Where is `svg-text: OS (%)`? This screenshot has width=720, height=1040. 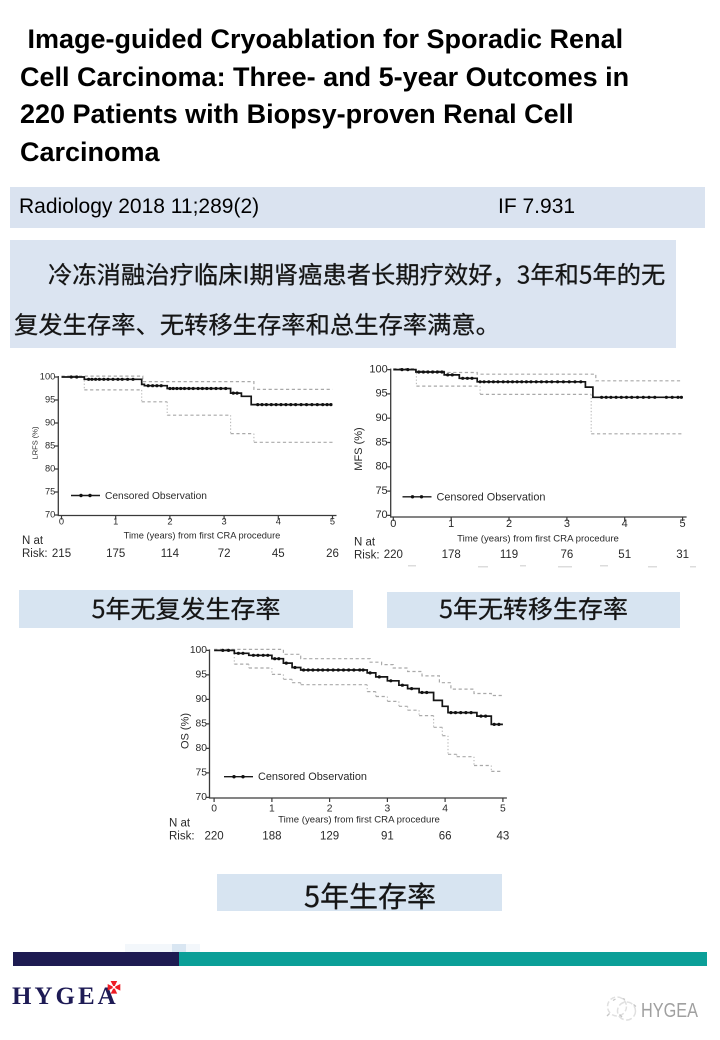 svg-text: OS (%) is located at coordinates (186, 731).